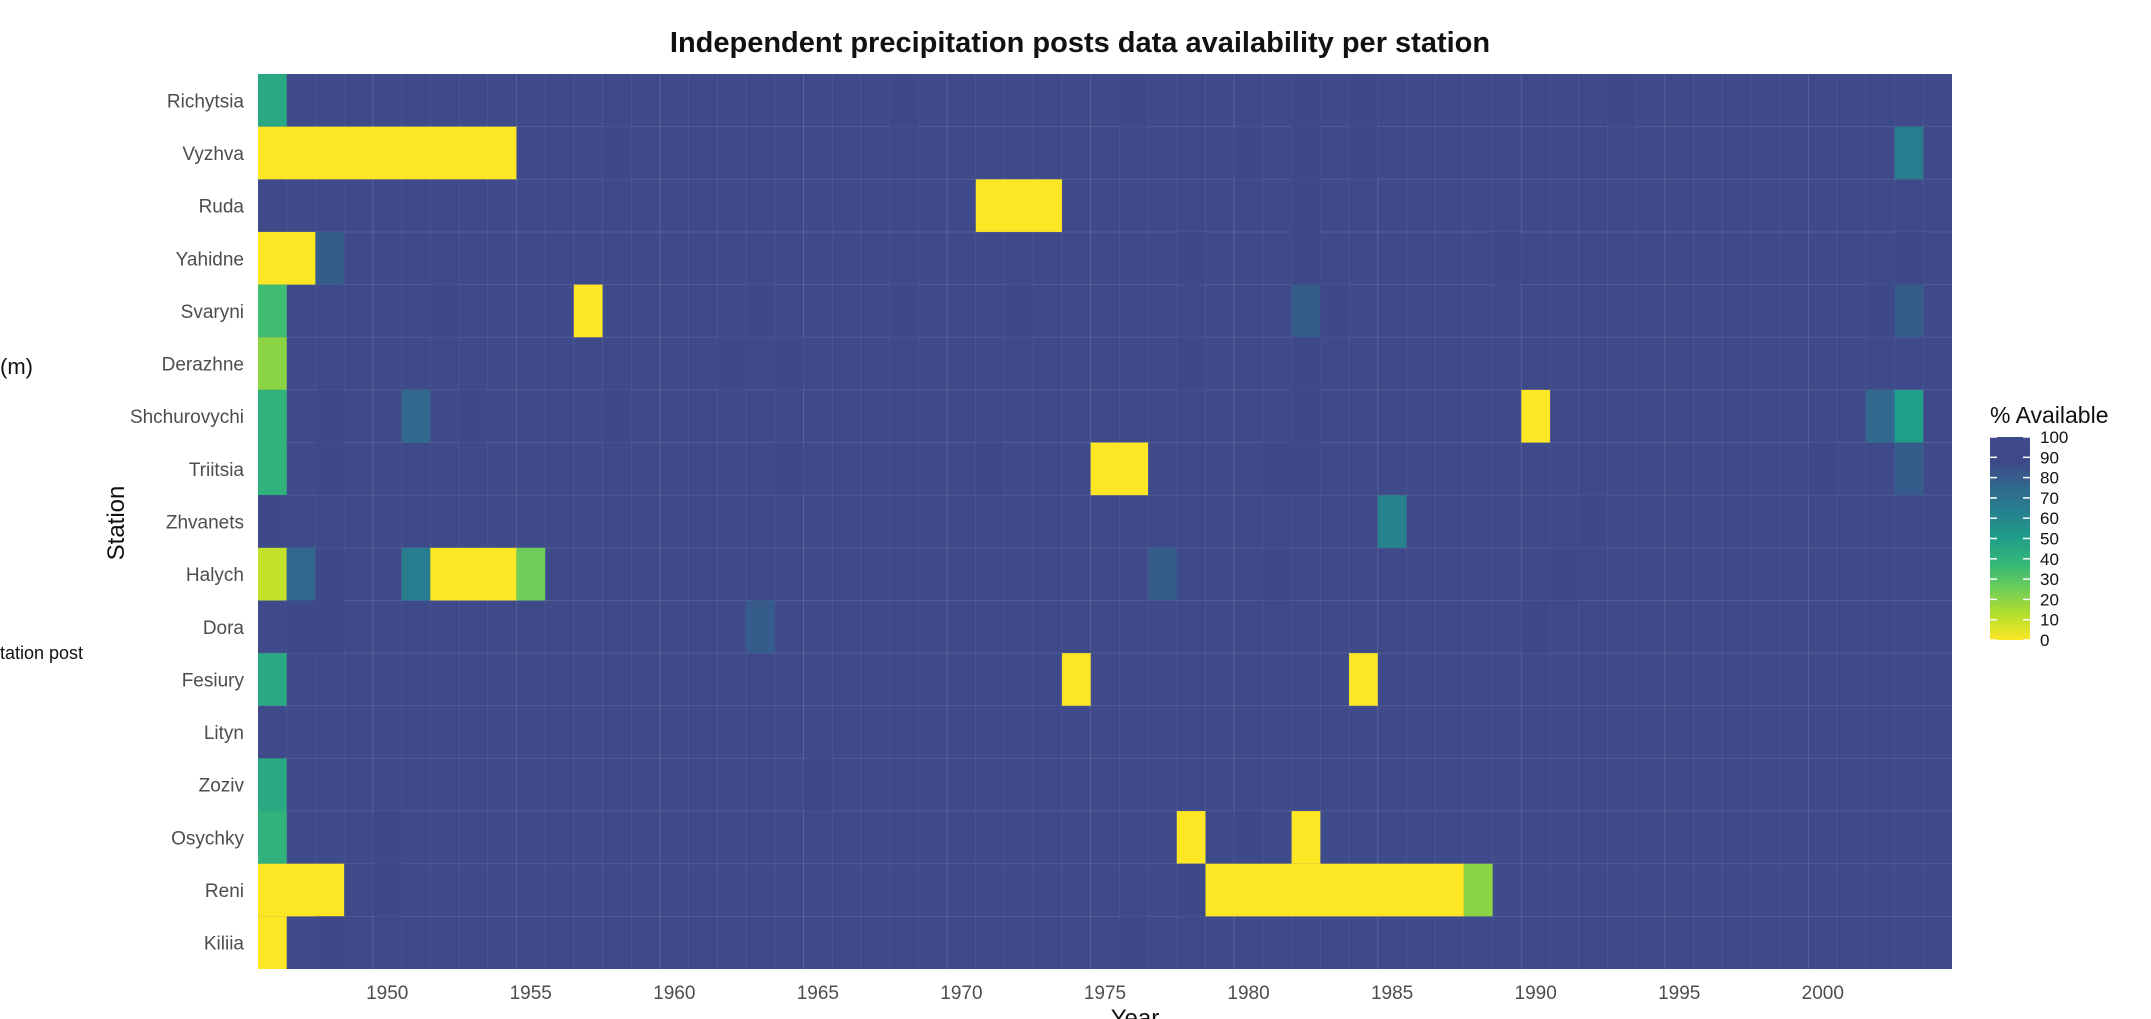 The height and width of the screenshot is (1019, 2151). Describe the element at coordinates (1564, 574) in the screenshot. I see `heatmap-cell-halych-1991` at that location.